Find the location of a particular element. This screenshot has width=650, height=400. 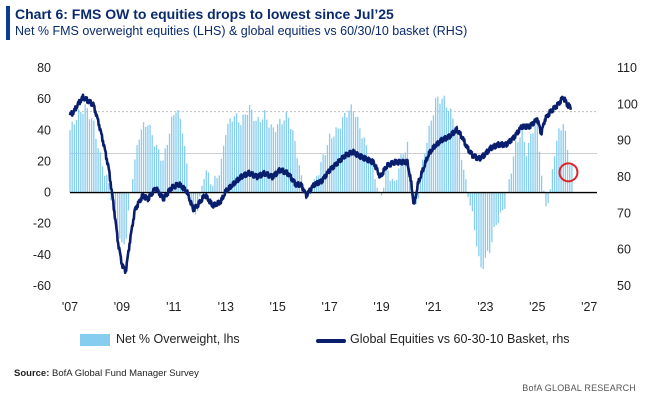

right-axis-tick-label: 60 is located at coordinates (624, 250).